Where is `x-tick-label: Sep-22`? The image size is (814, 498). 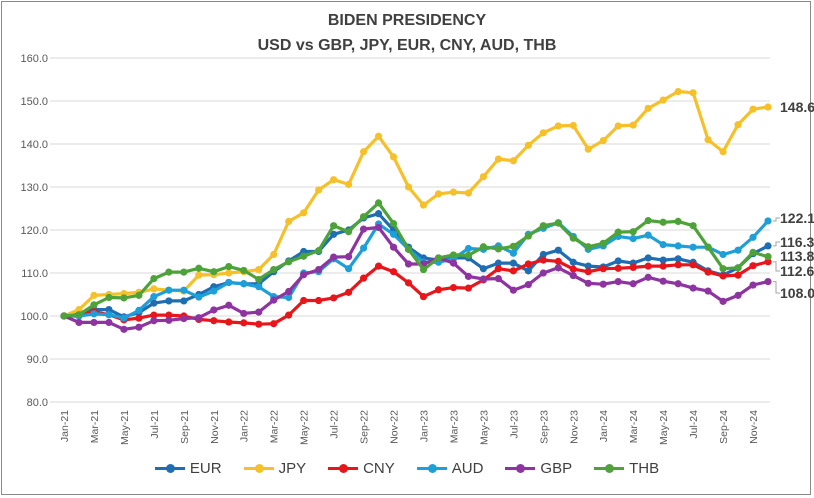 x-tick-label: Sep-22 is located at coordinates (365, 427).